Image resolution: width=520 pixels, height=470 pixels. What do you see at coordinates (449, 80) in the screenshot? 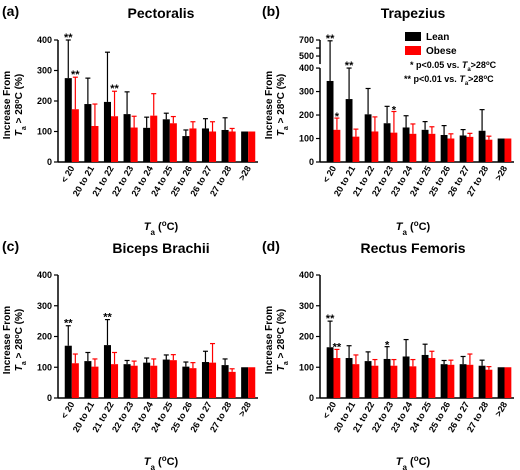
I see `legend-note-double: ** p<0.01 vs. Ta>28oC` at bounding box center [449, 80].